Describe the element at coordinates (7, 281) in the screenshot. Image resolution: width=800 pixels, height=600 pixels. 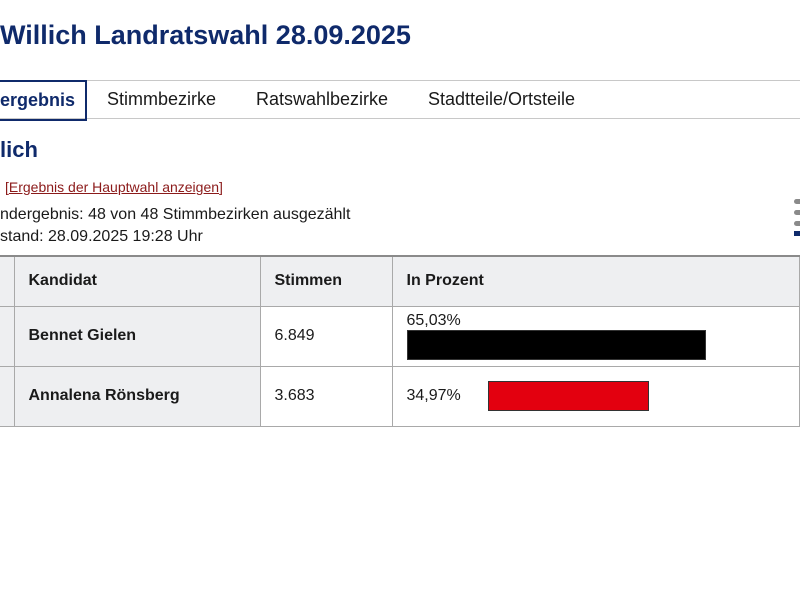
I see `header-blank` at that location.